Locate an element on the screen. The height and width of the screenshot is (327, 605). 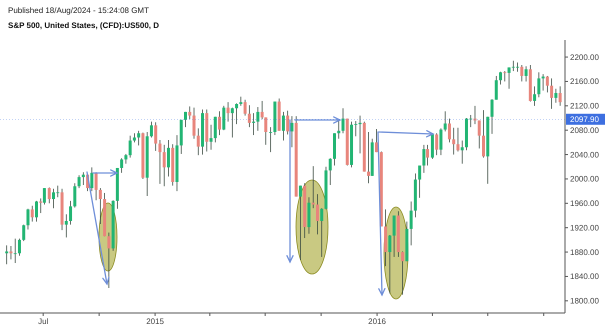
y-tick-label: 1920.00 is located at coordinates (585, 227).